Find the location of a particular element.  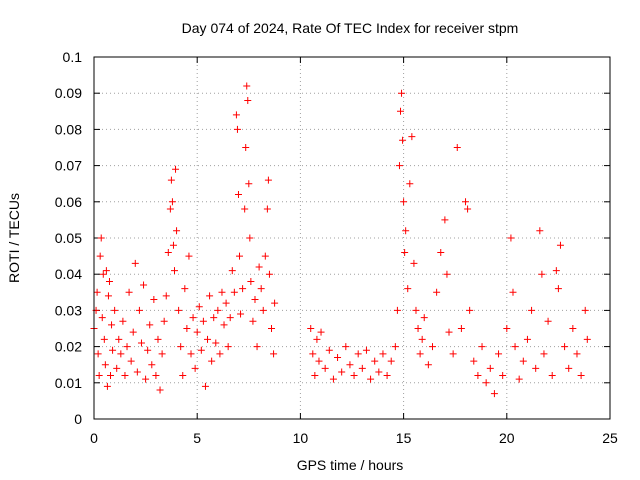

x-tick-label: 25 is located at coordinates (610, 438).